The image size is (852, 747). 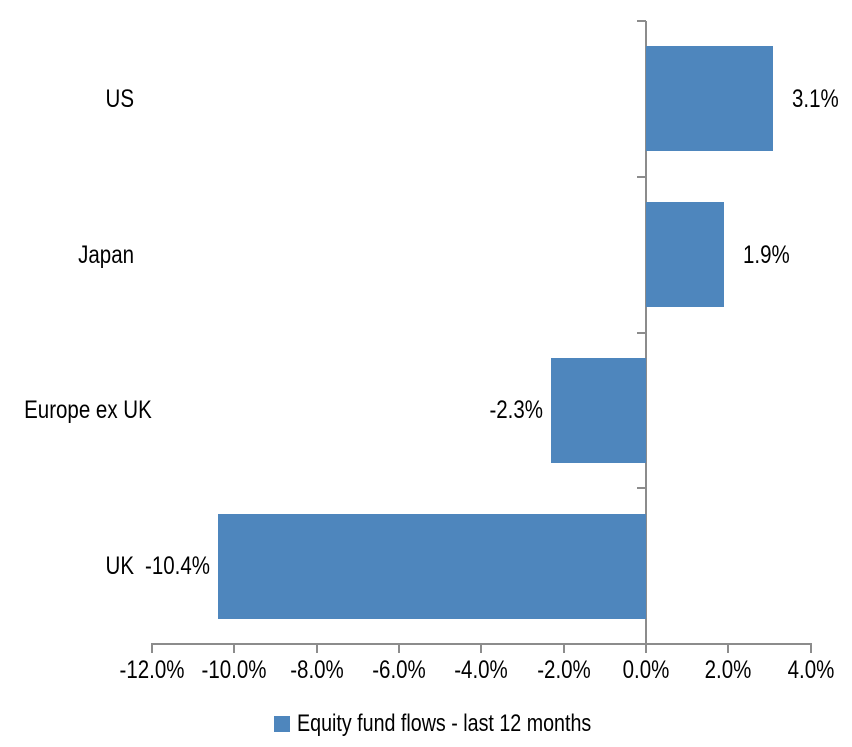 I want to click on category-label-us: US, so click(x=119, y=98).